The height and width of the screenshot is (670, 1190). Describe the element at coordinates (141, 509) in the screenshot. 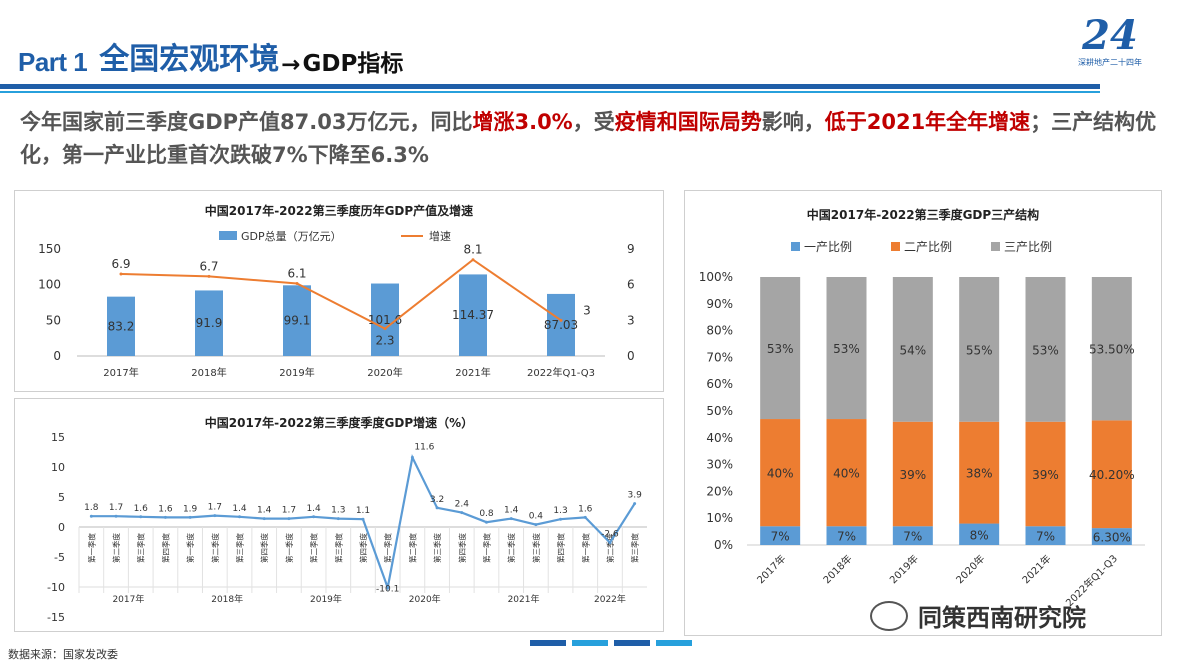

I see `growth-label: 1.6` at that location.